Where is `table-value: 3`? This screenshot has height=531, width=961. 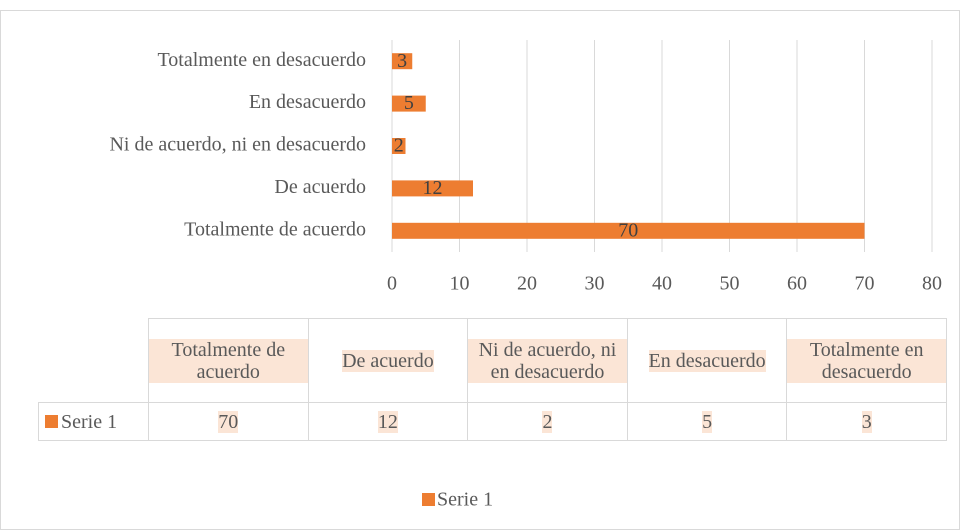 table-value: 3 is located at coordinates (866, 421).